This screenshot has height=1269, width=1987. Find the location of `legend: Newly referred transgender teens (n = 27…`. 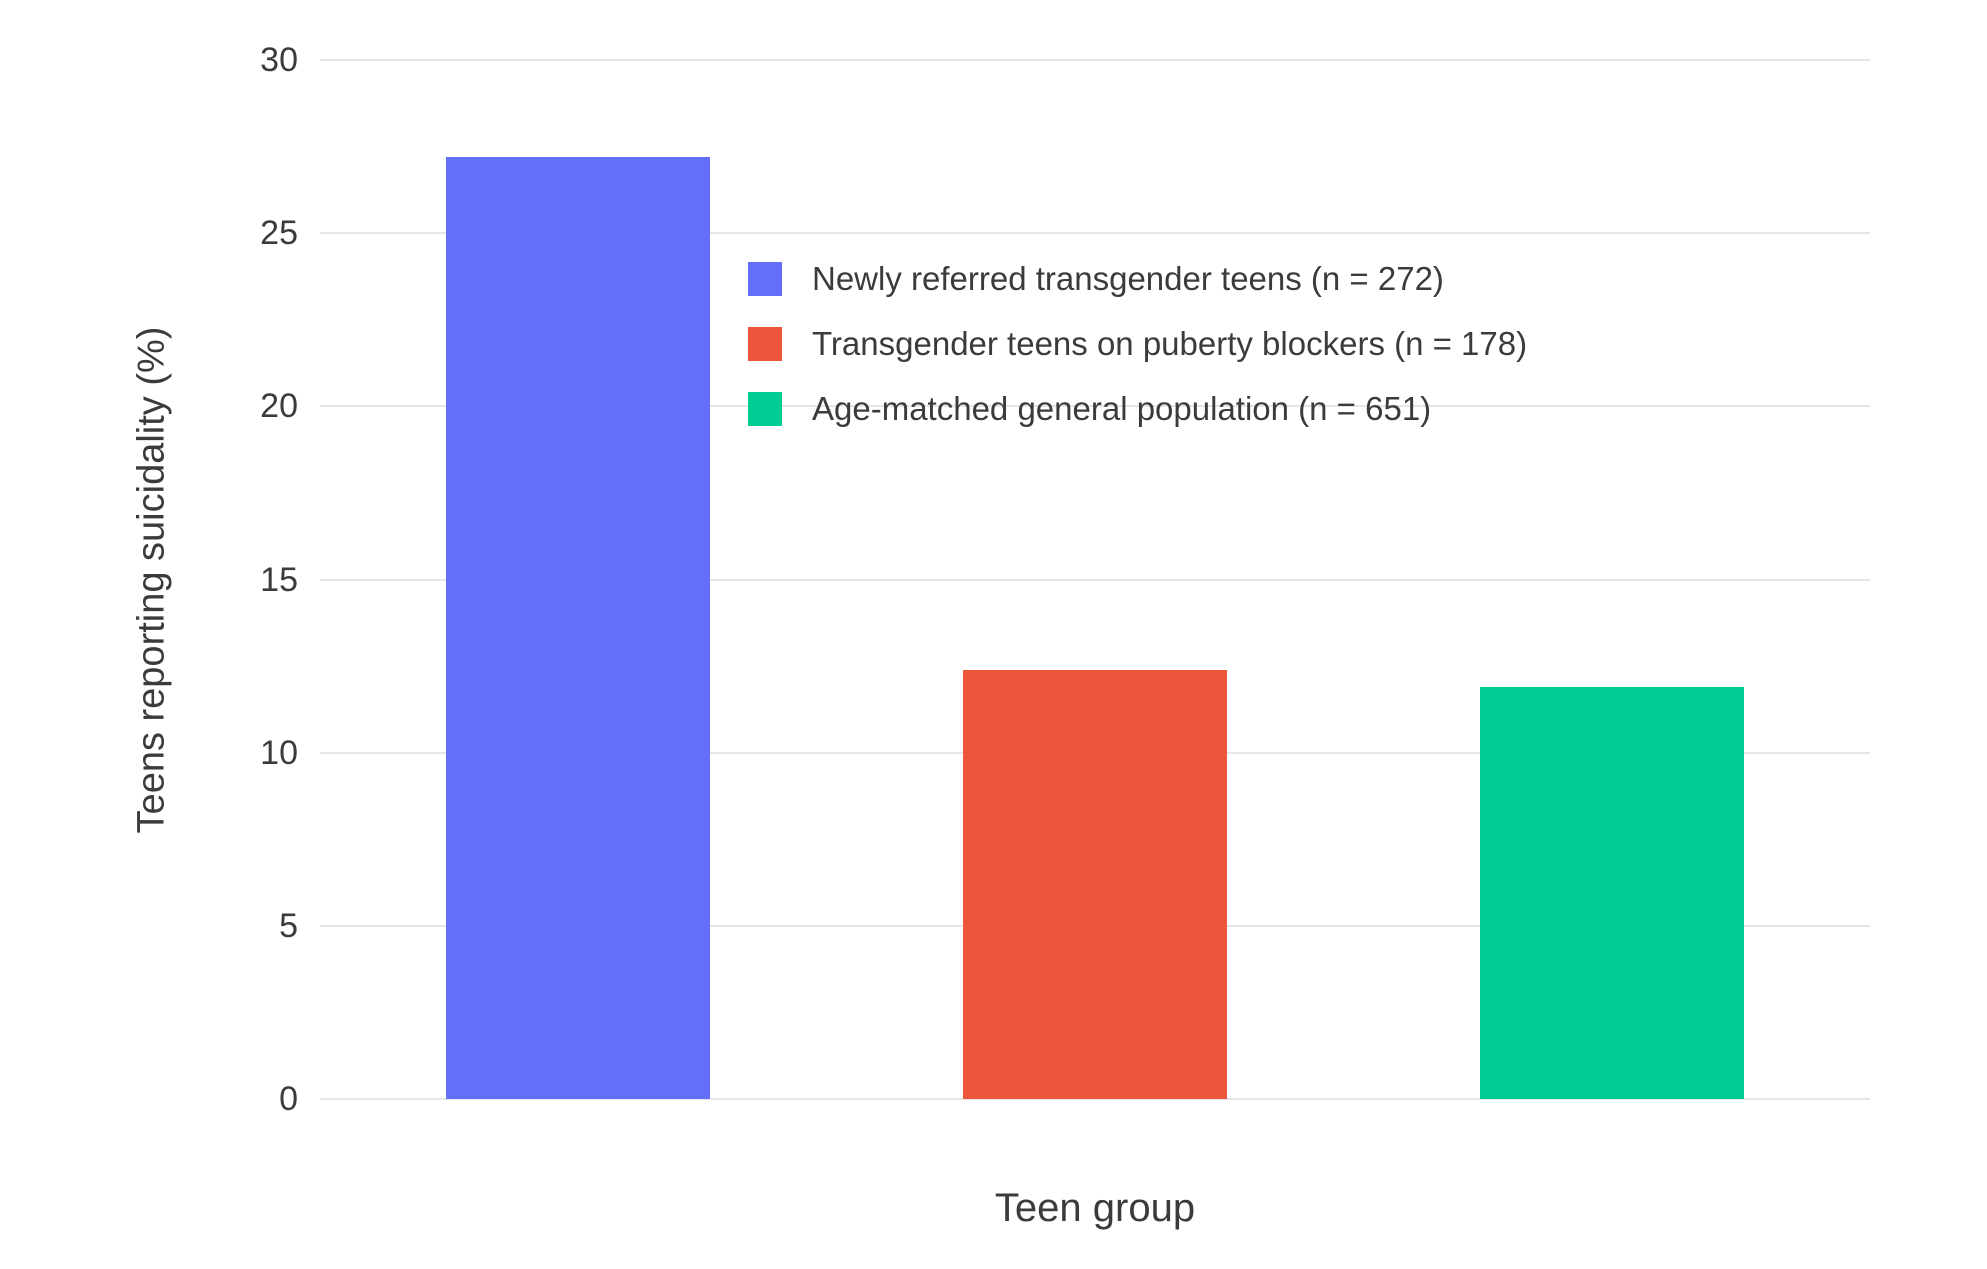

legend: Newly referred transgender teens (n = 27… is located at coordinates (1137, 355).